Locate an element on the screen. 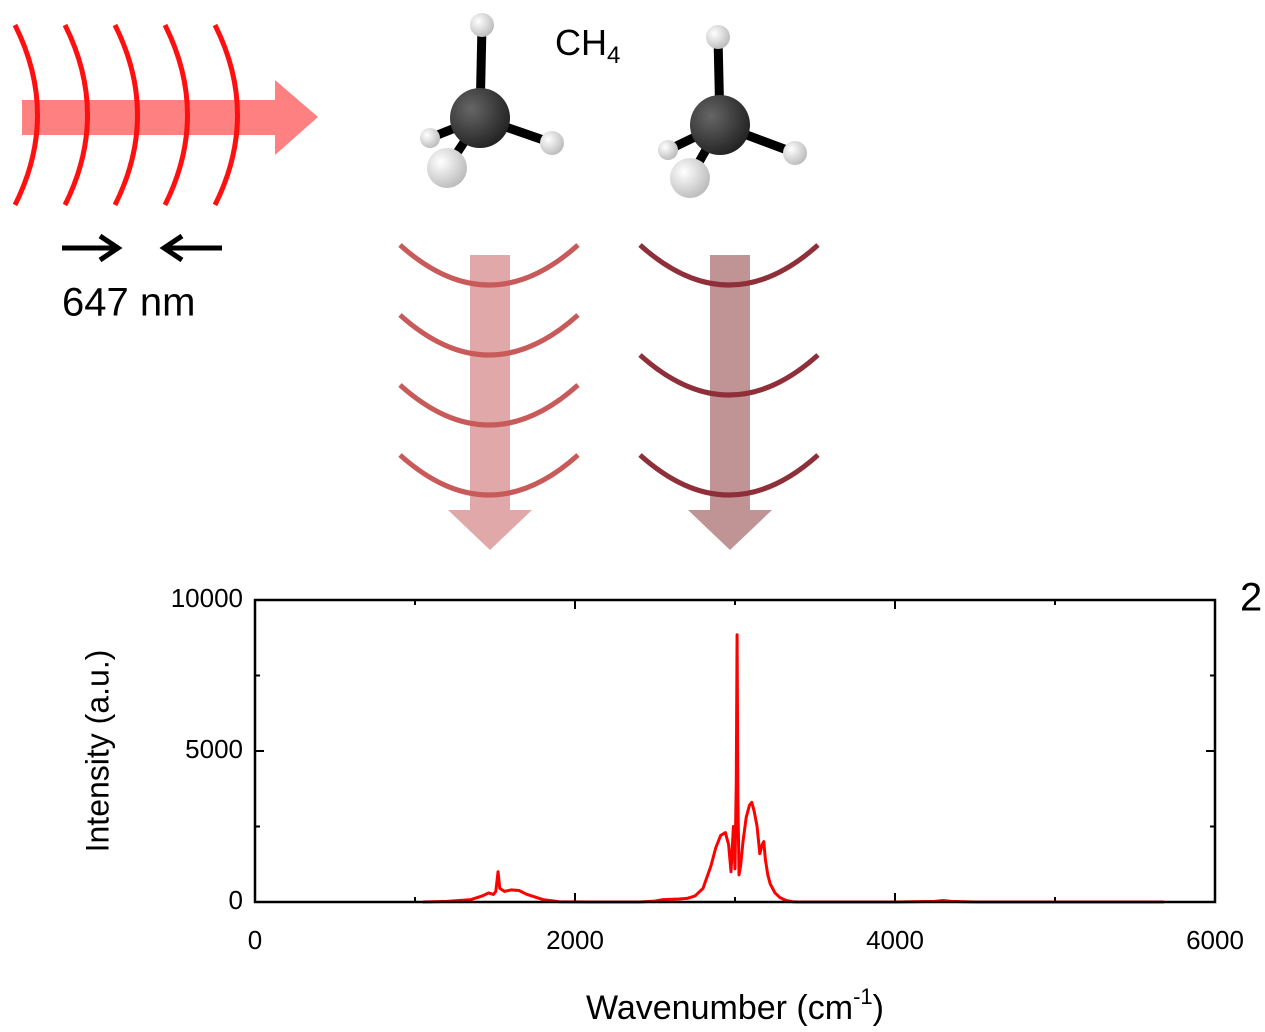 This screenshot has width=1265, height=1032. x-title-tail: ) is located at coordinates (878, 1008).